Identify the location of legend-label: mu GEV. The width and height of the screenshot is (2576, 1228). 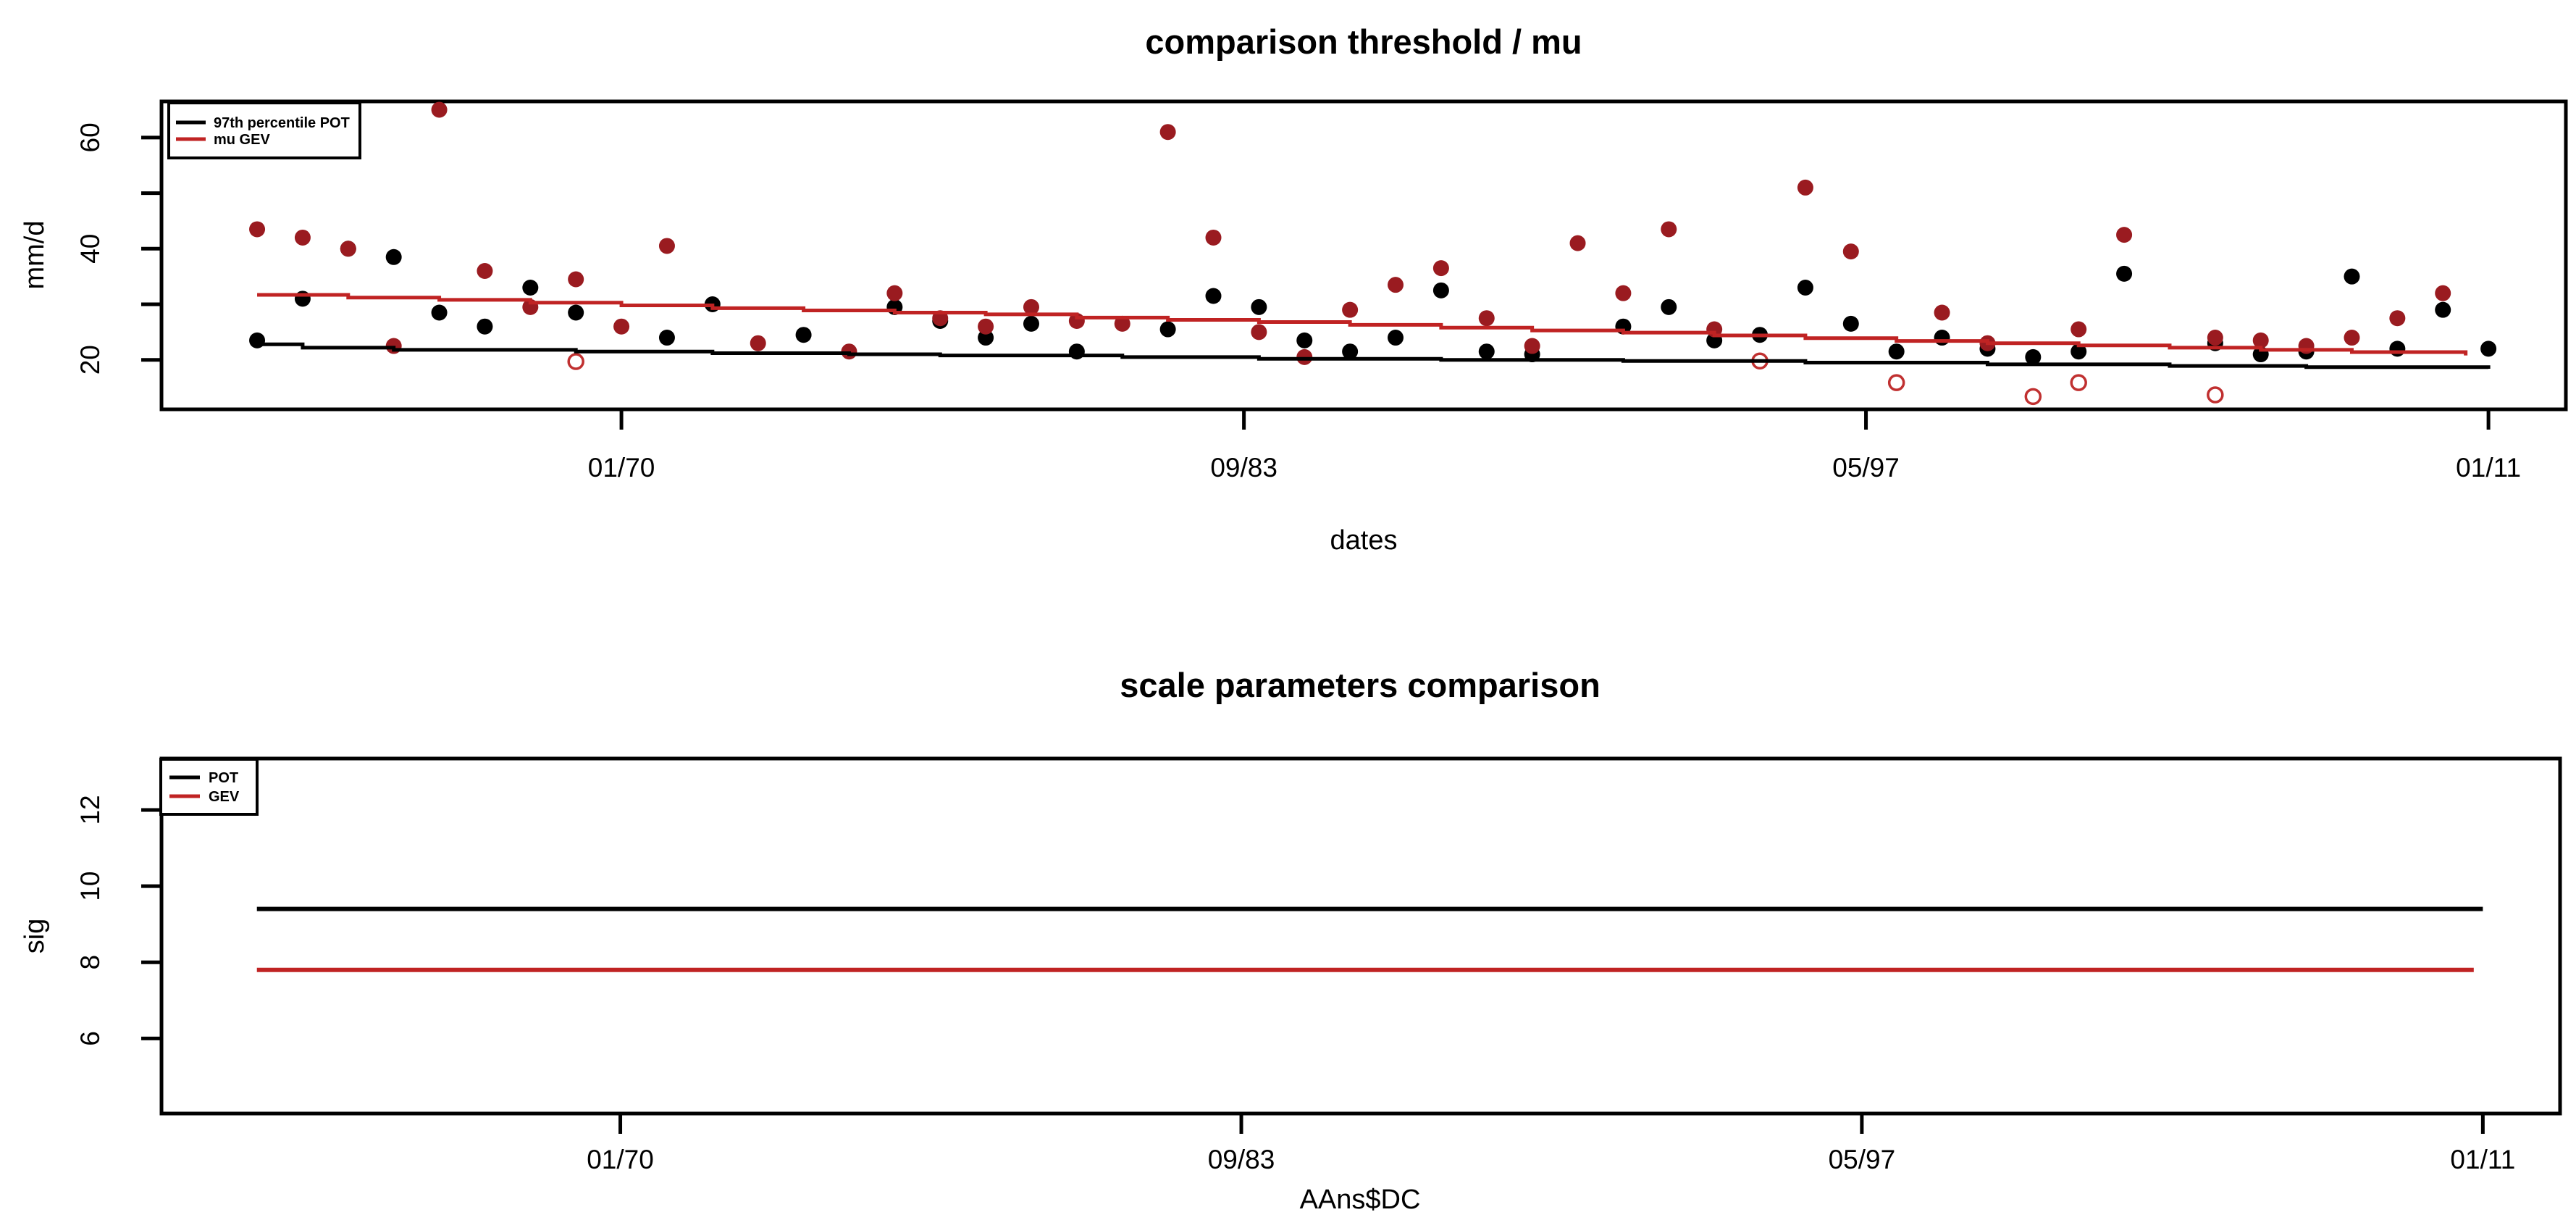
(242, 140).